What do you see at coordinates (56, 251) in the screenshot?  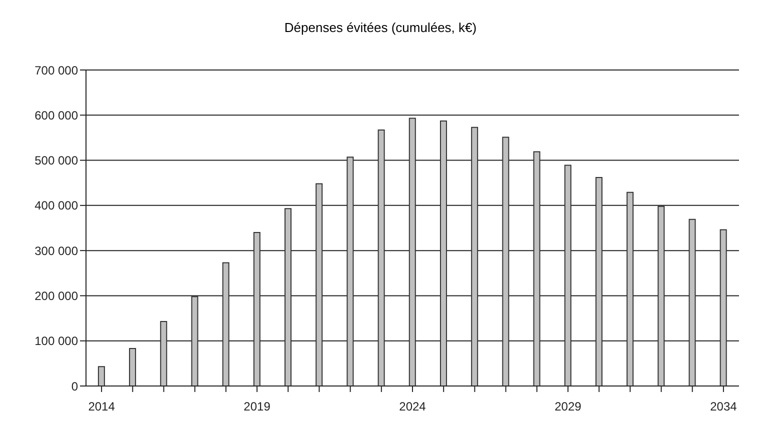 I see `y-tick-label: 300 000` at bounding box center [56, 251].